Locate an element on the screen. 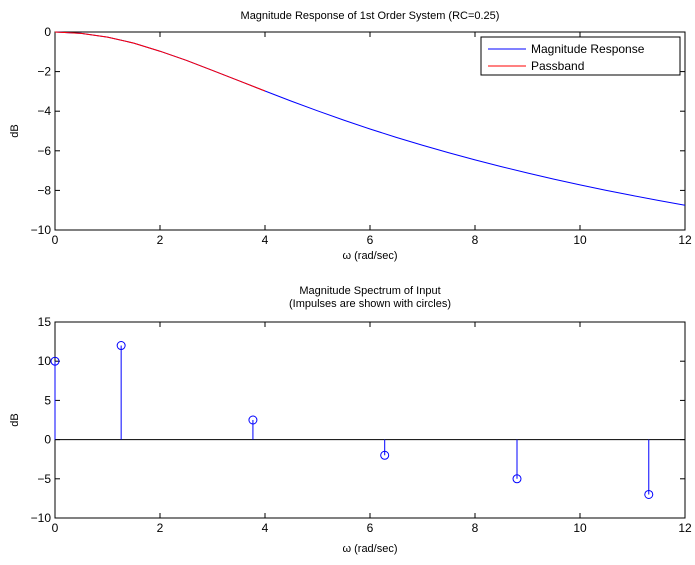 Image resolution: width=695 pixels, height=565 pixels. legend-passband-label: Passband is located at coordinates (557, 66).